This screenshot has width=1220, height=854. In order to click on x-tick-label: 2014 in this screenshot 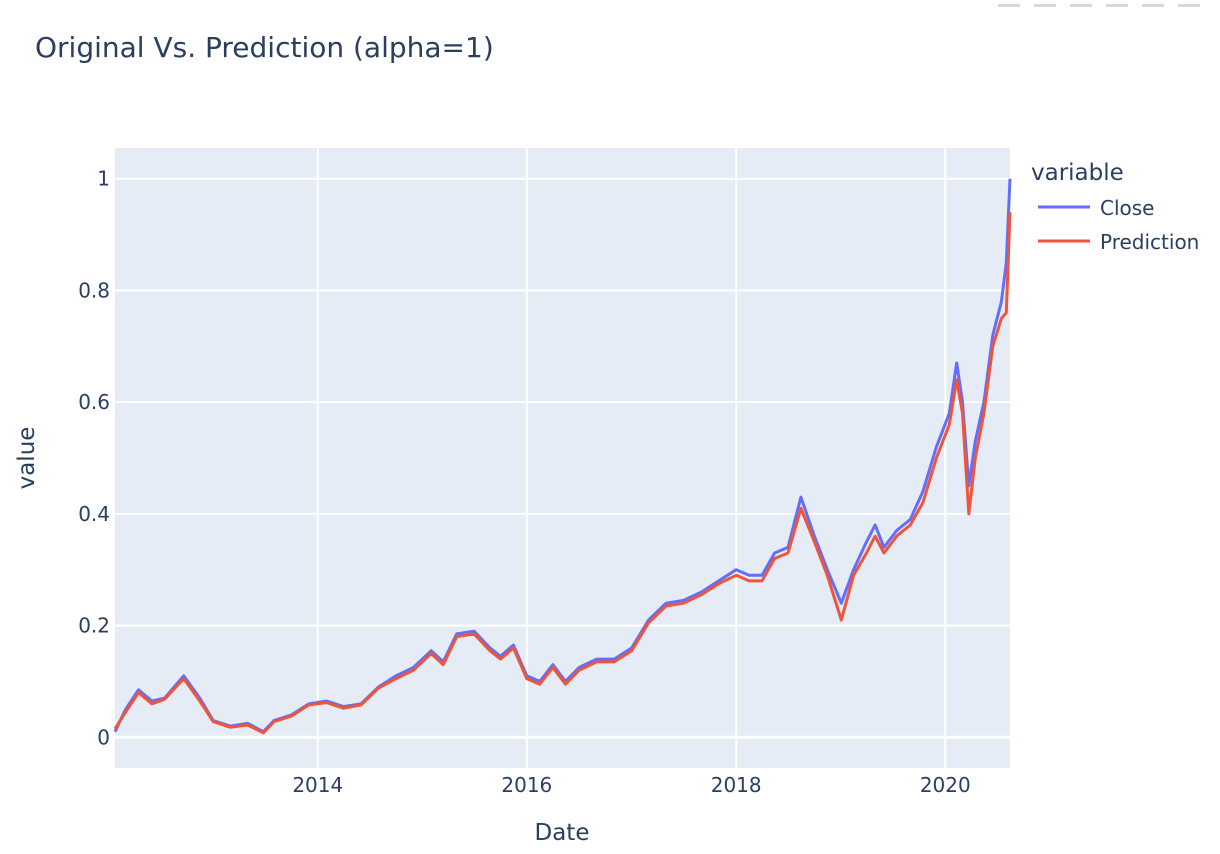, I will do `click(317, 785)`.